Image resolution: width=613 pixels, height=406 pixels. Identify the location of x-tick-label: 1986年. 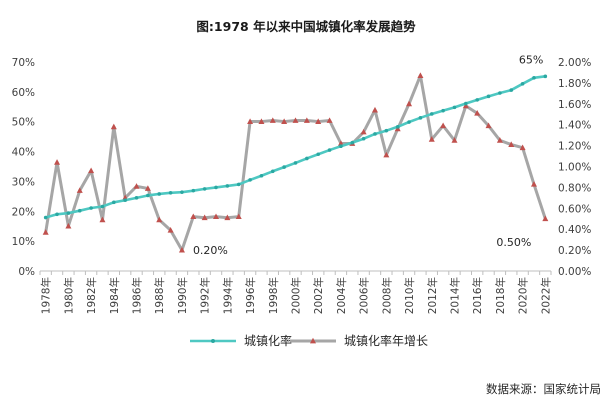
(137, 295).